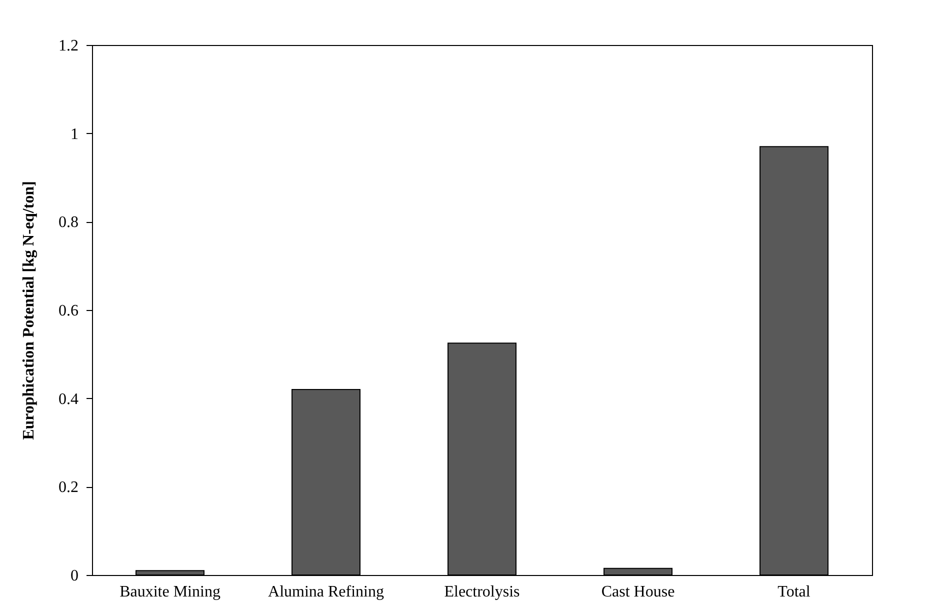 Image resolution: width=933 pixels, height=610 pixels. I want to click on y-tick-label: 0.2, so click(68, 487).